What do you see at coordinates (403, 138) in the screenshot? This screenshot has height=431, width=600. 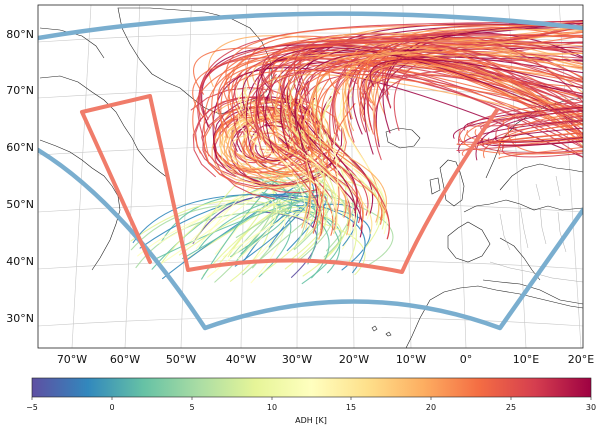 I see `iceland-coastline` at bounding box center [403, 138].